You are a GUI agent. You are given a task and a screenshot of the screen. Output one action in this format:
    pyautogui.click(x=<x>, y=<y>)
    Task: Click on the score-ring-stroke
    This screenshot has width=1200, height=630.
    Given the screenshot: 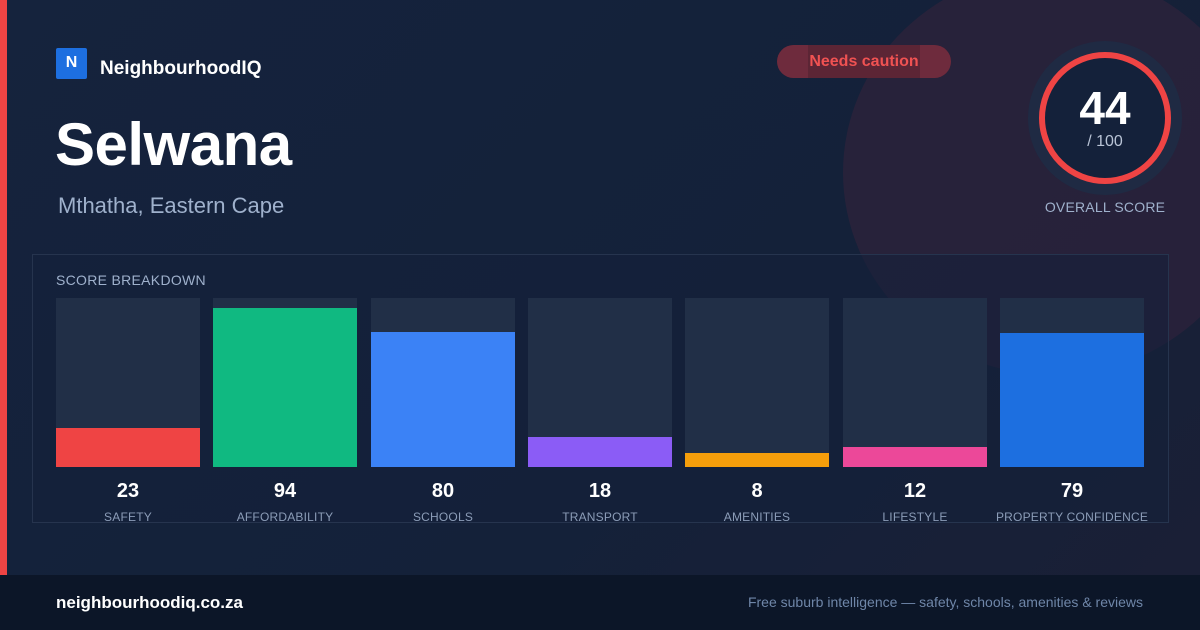 What is the action you would take?
    pyautogui.click(x=1105, y=118)
    